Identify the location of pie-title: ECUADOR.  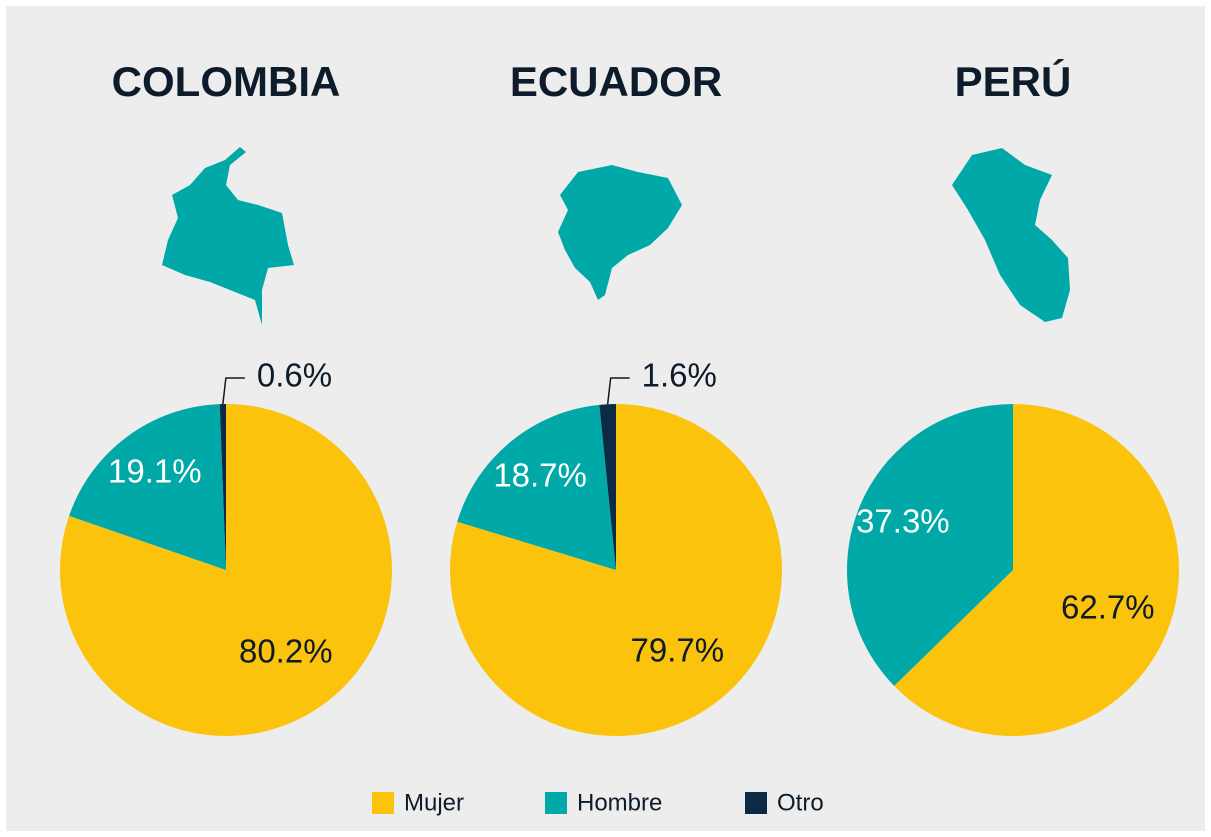
(616, 81).